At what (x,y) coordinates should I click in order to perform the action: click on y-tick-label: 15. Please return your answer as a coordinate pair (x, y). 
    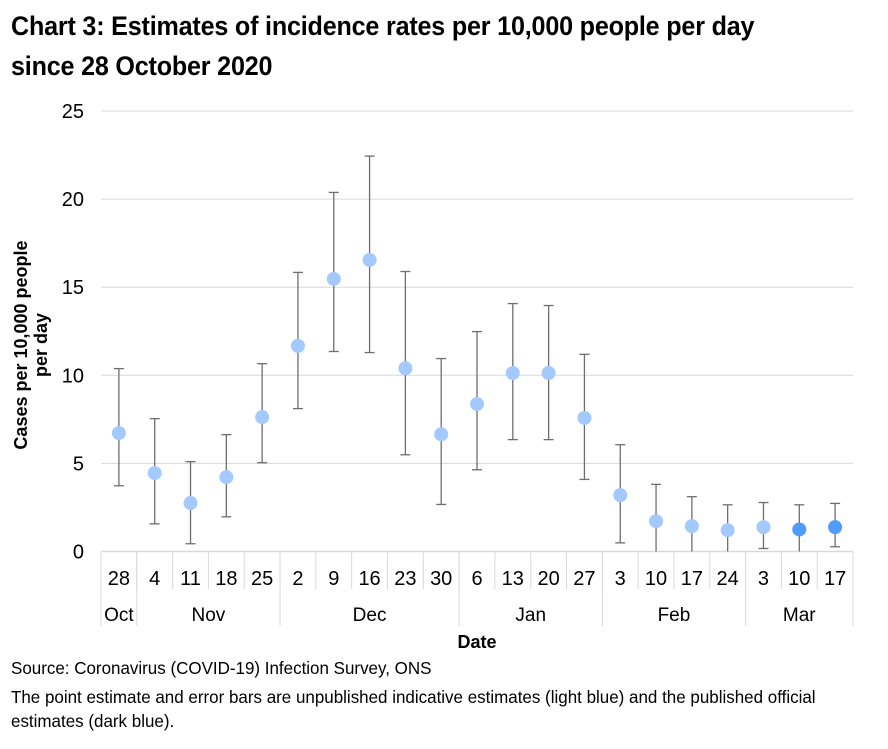
    Looking at the image, I should click on (73, 288).